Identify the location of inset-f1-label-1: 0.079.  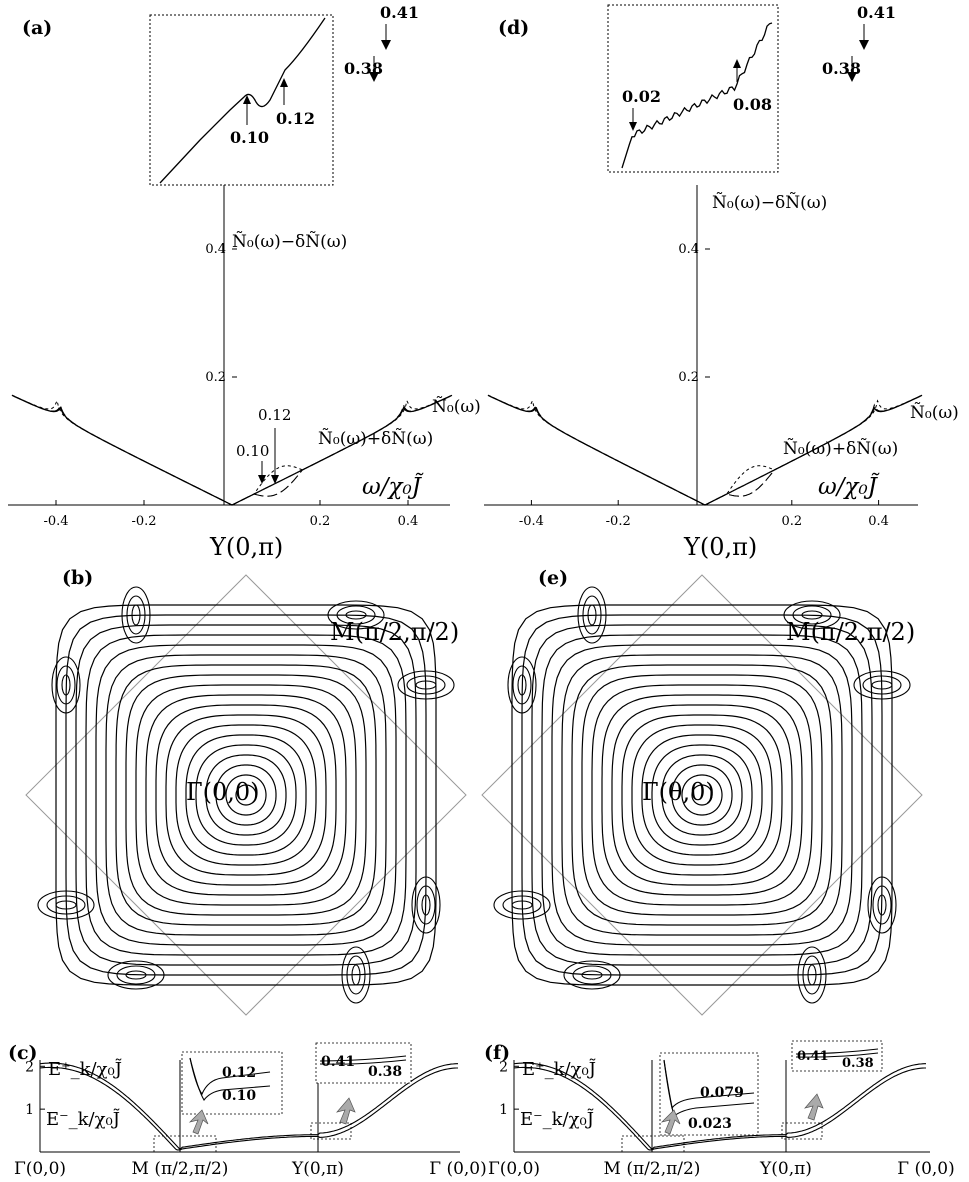
(722, 1093).